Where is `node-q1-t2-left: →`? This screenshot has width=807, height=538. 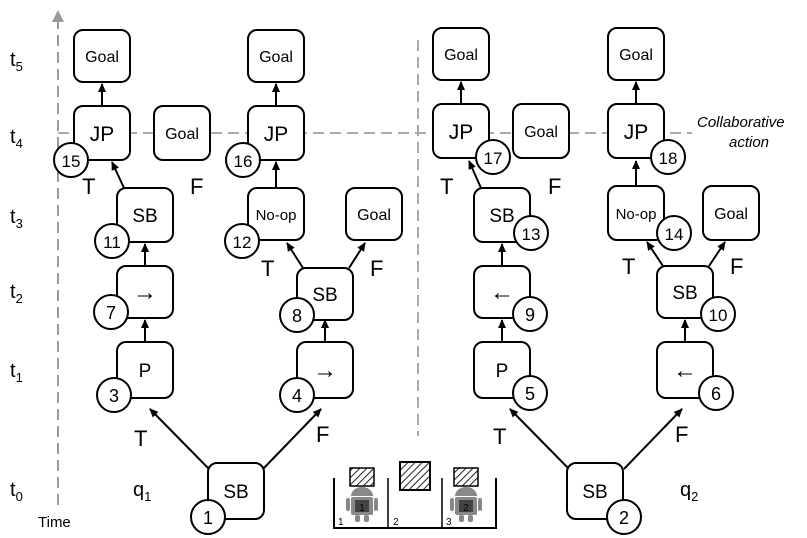 node-q1-t2-left: → is located at coordinates (145, 292).